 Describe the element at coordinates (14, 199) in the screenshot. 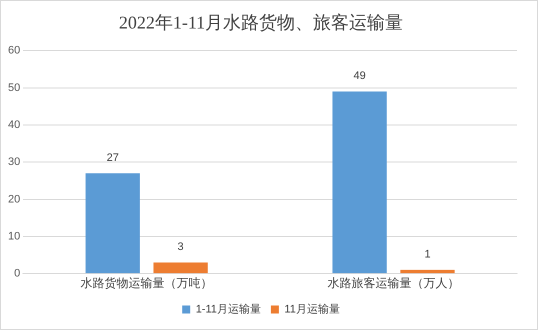

I see `y-tick-label: 20` at that location.